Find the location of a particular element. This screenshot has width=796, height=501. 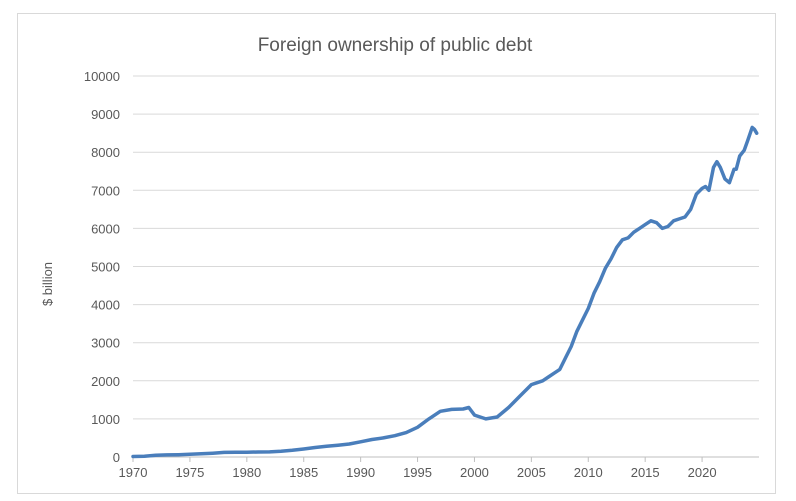

y-tick-label: 2000 is located at coordinates (105, 381).